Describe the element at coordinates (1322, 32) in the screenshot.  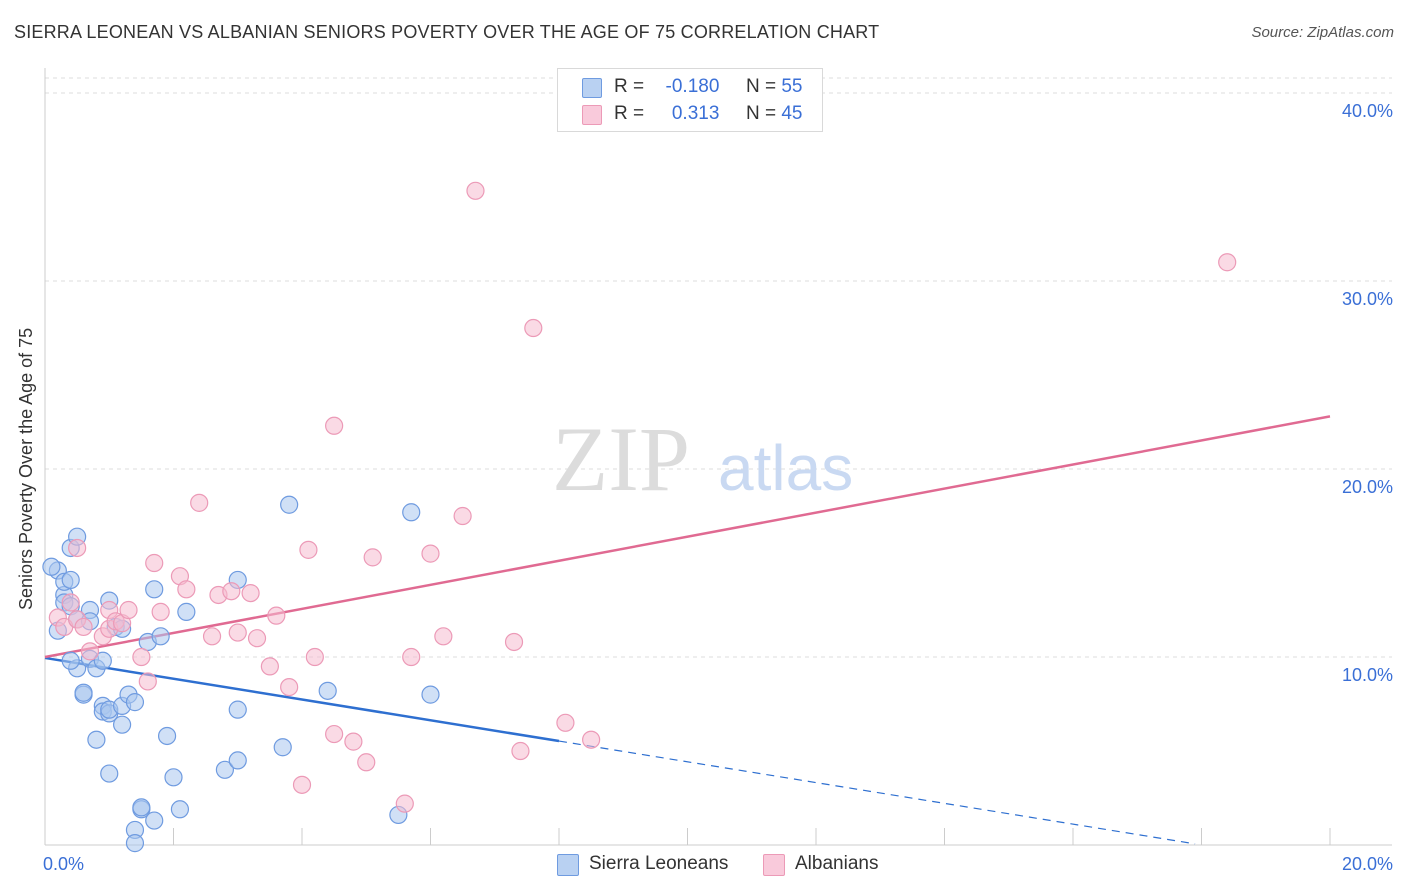
I see `chart-source: Source: ZipAtlas.com` at that location.